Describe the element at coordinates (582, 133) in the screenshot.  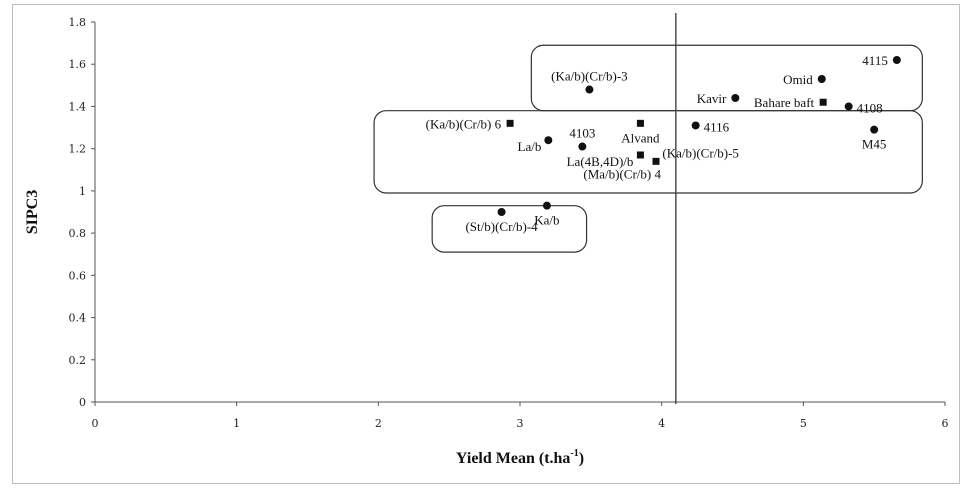
I see `point-label: 4103` at that location.